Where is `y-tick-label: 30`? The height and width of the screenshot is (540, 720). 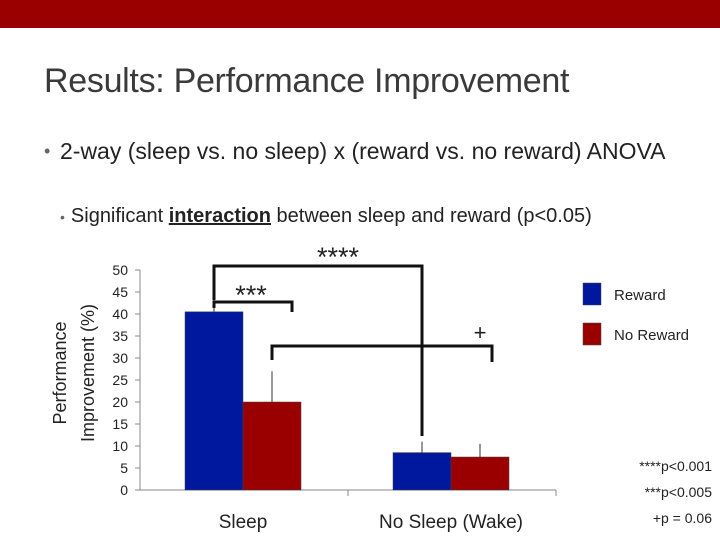
y-tick-label: 30 is located at coordinates (120, 358).